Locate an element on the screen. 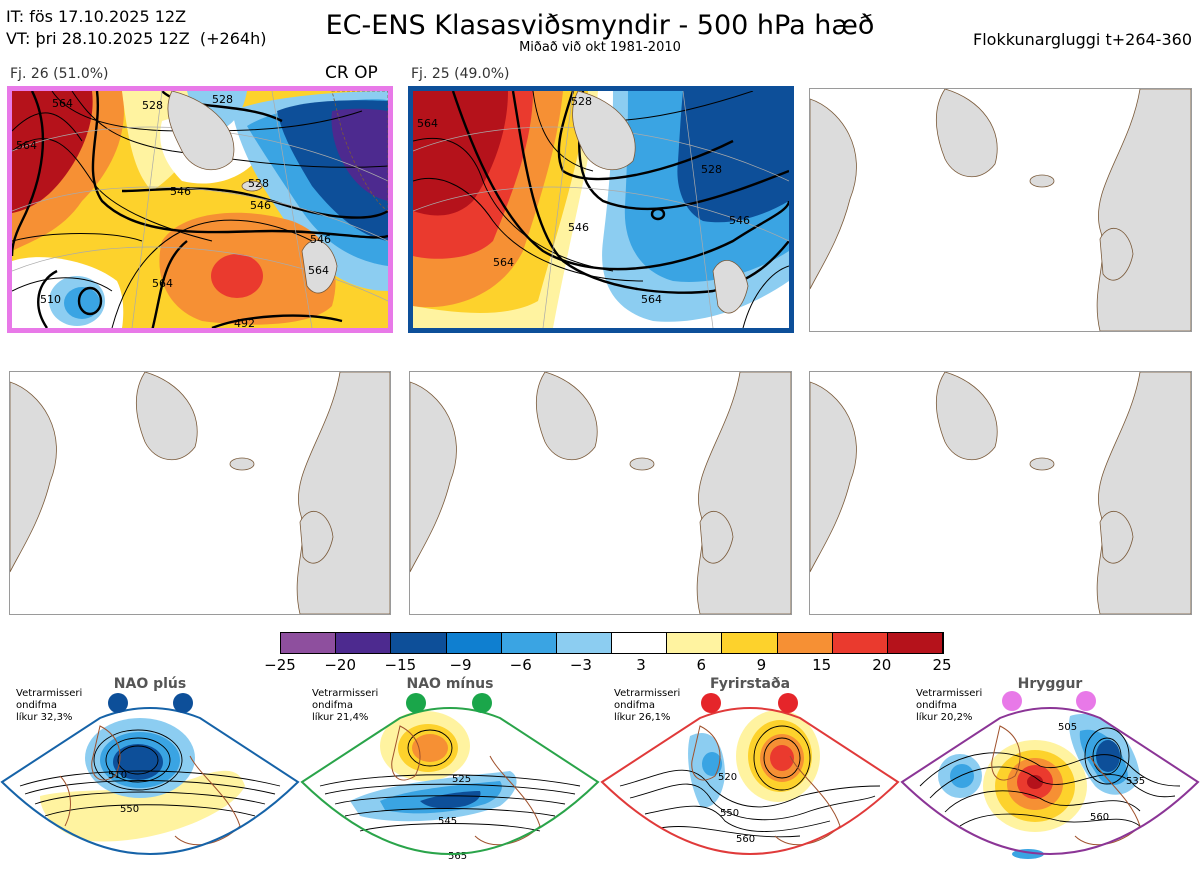  classification-window: Flokkunargluggi t+264-360 is located at coordinates (1082, 39).